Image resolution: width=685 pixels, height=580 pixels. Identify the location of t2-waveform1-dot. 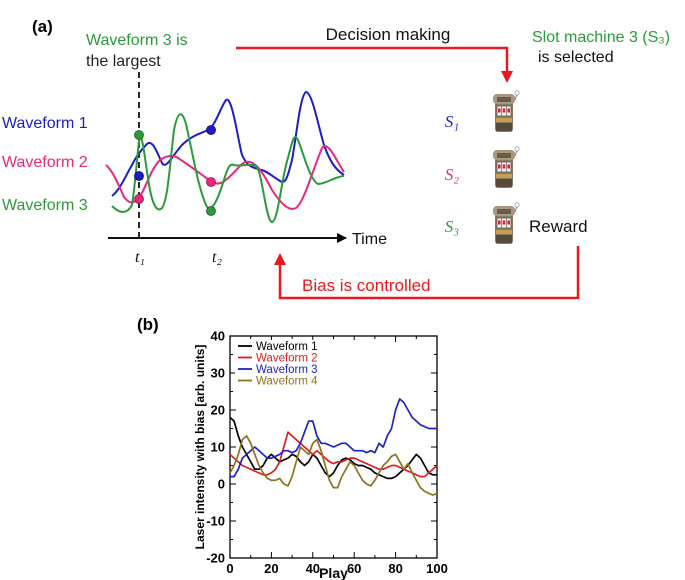
(211, 130).